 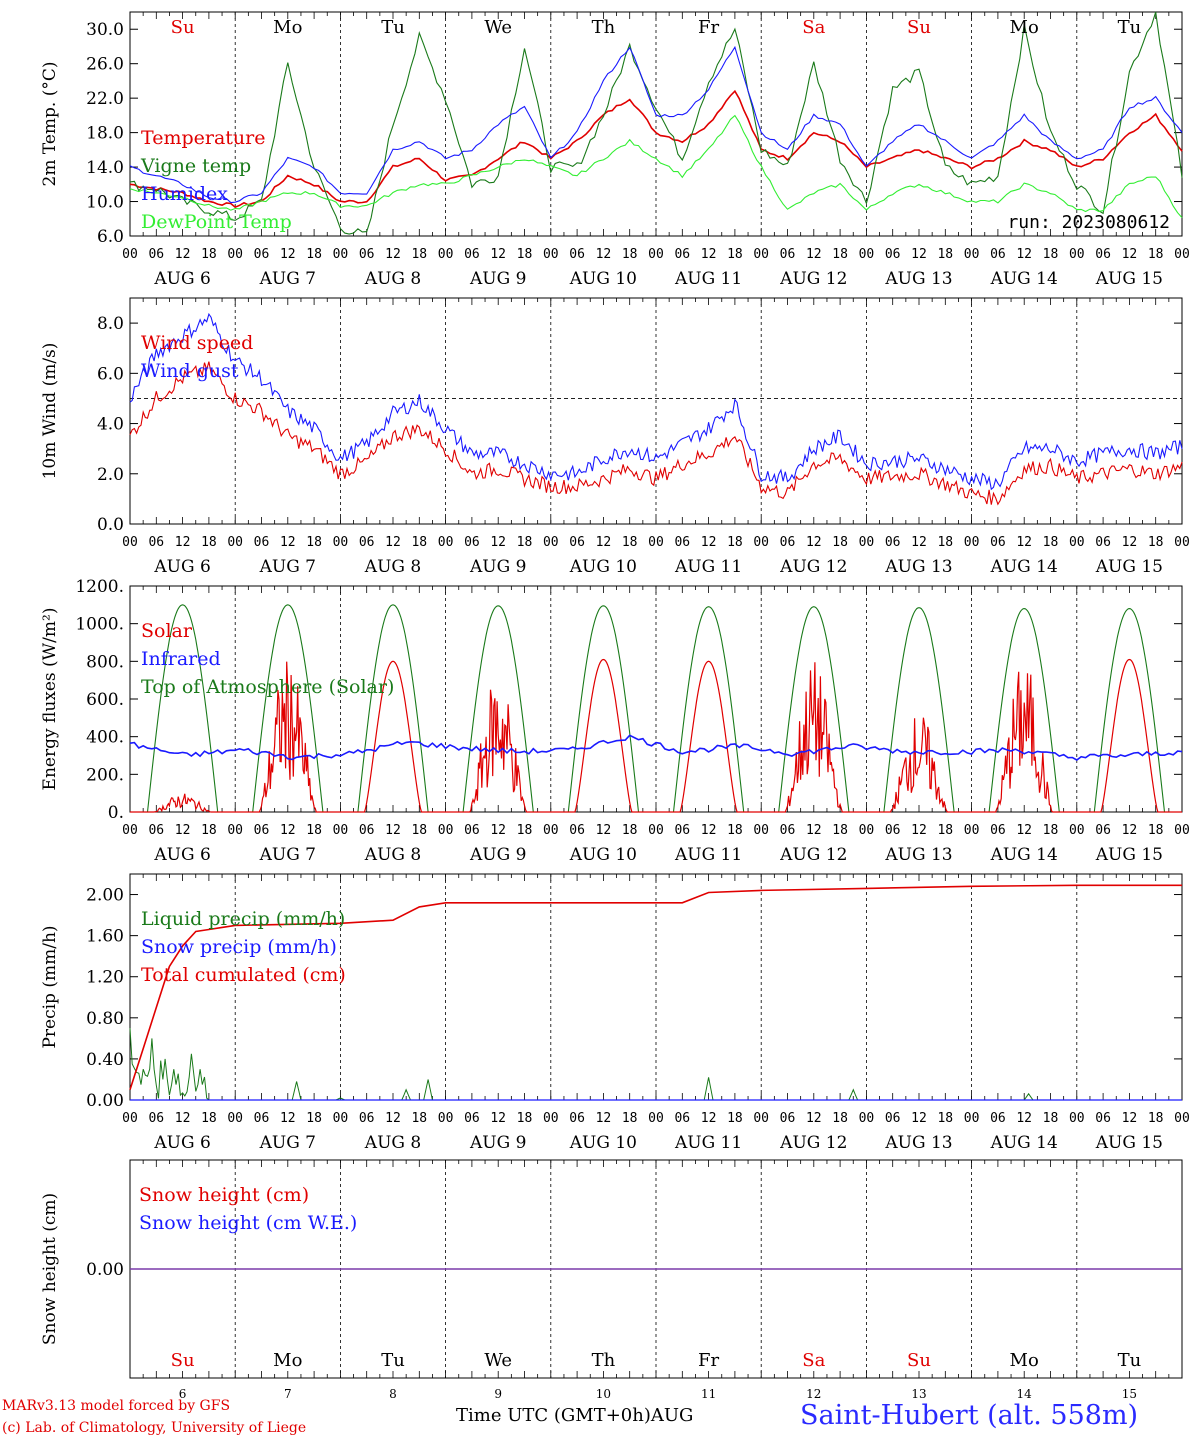 I want to click on y-tick-label: 2.0, so click(x=110, y=475).